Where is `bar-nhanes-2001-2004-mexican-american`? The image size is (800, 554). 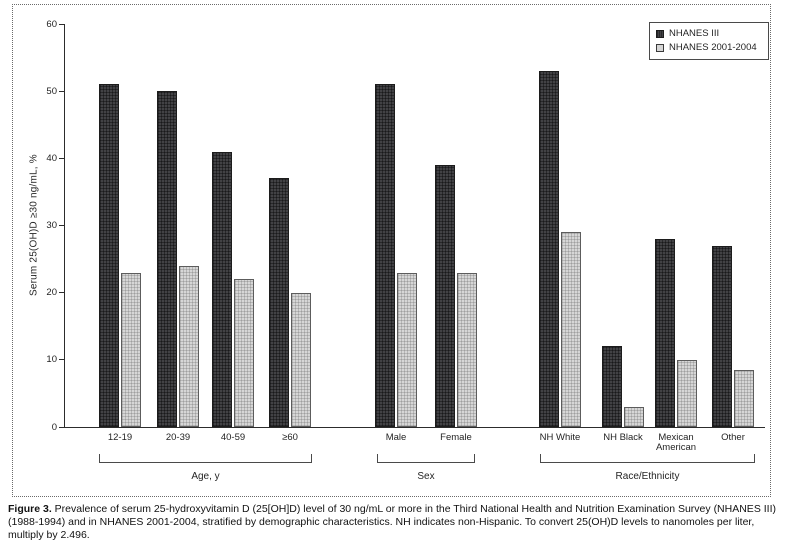 bar-nhanes-2001-2004-mexican-american is located at coordinates (687, 393).